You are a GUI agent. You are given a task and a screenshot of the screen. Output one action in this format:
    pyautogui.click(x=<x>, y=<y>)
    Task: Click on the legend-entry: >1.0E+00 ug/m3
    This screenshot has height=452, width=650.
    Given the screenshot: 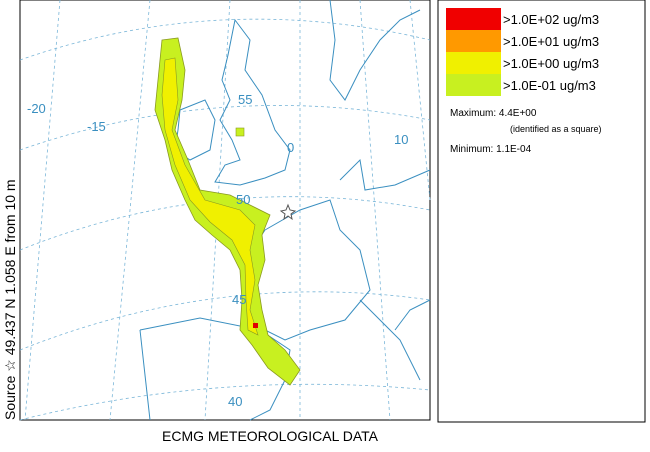 What is the action you would take?
    pyautogui.click(x=551, y=63)
    